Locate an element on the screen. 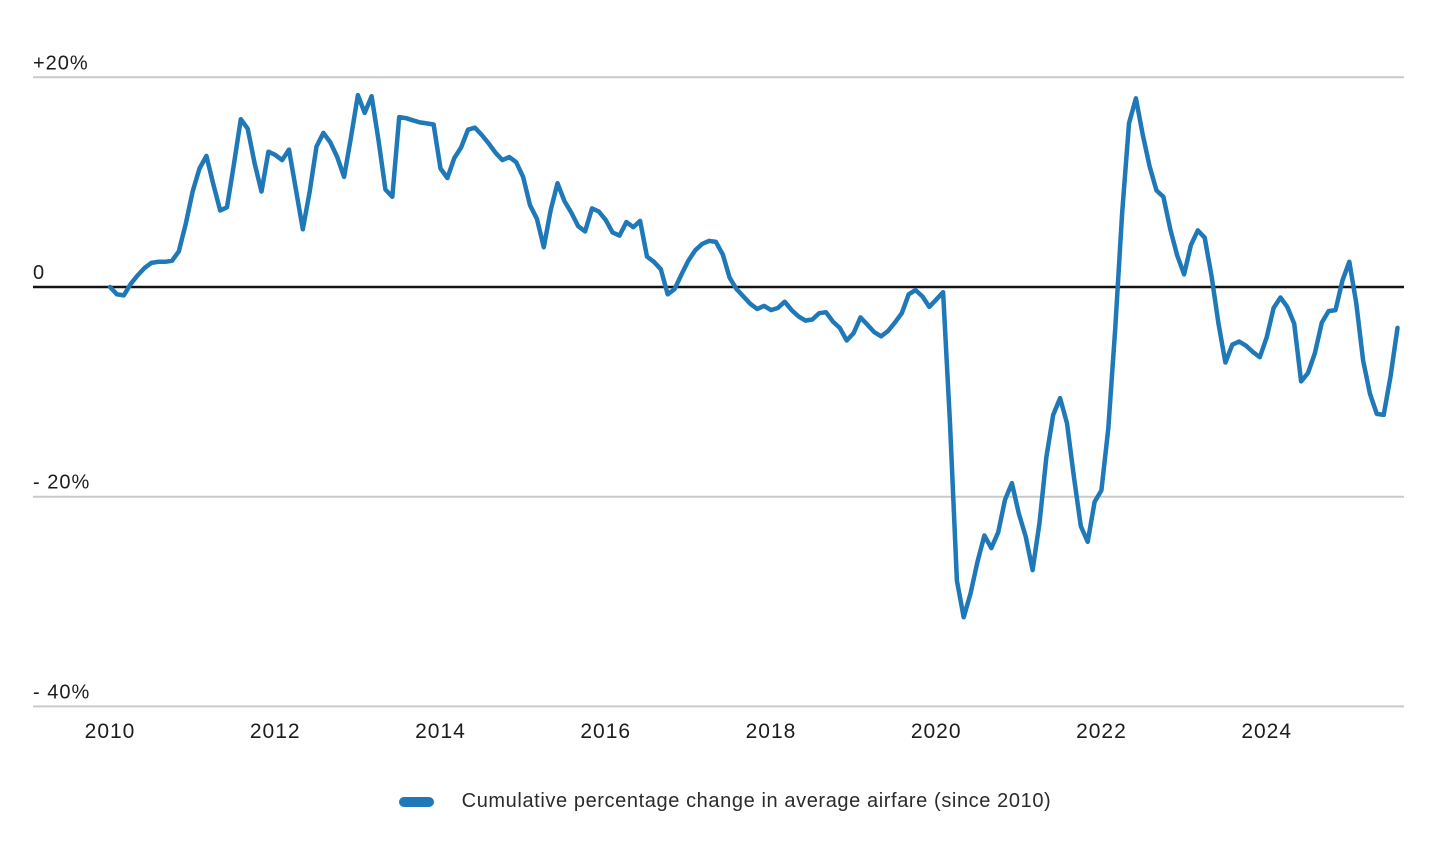 The image size is (1450, 850). x-tick-label: 2020 is located at coordinates (936, 731).